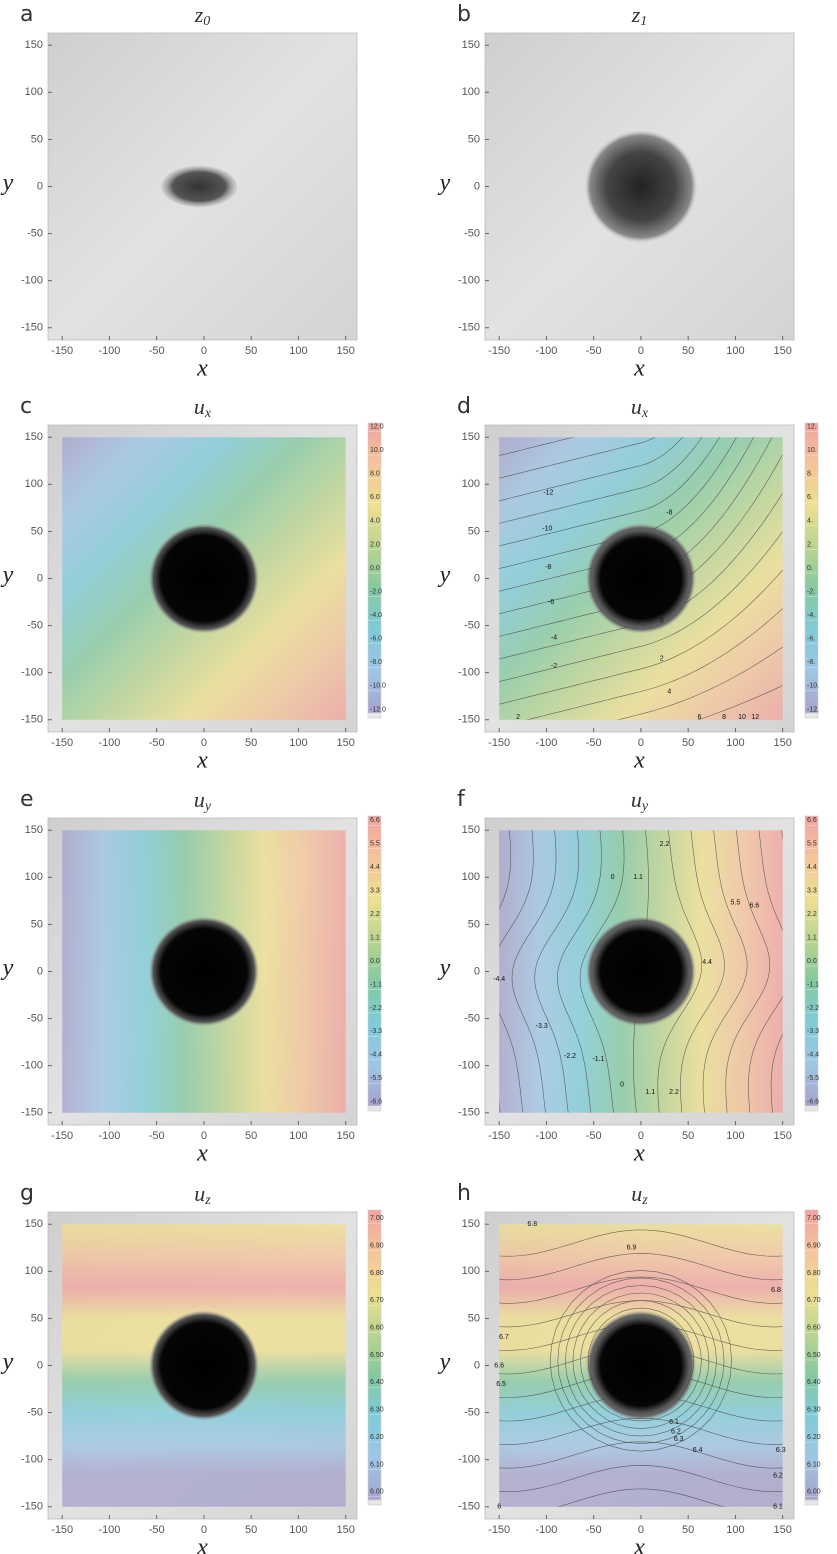 The height and width of the screenshot is (1554, 837). Describe the element at coordinates (548, 493) in the screenshot. I see `contour-label: -12` at that location.